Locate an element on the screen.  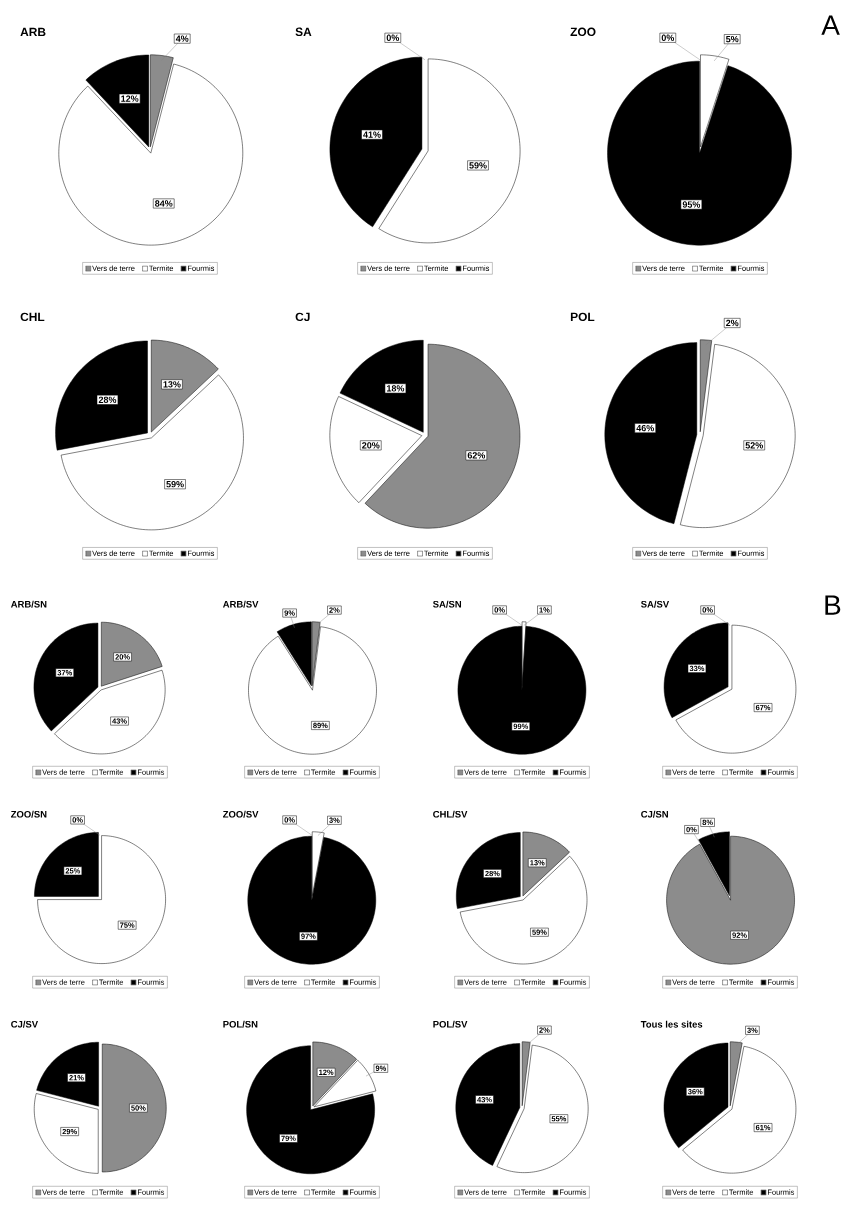
text: A is located at coordinates (830, 25).